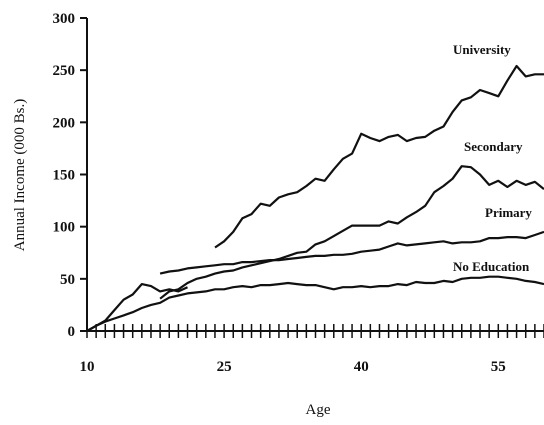 The width and height of the screenshot is (544, 425). Describe the element at coordinates (315, 303) in the screenshot. I see `series-line-no-education` at that location.